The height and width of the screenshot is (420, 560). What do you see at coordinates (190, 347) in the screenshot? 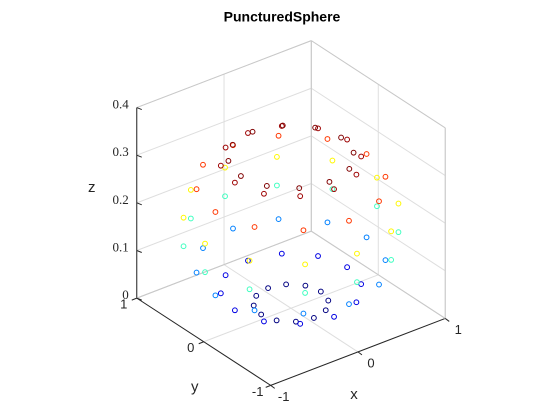
I see `y-tick-label: 0` at bounding box center [190, 347].